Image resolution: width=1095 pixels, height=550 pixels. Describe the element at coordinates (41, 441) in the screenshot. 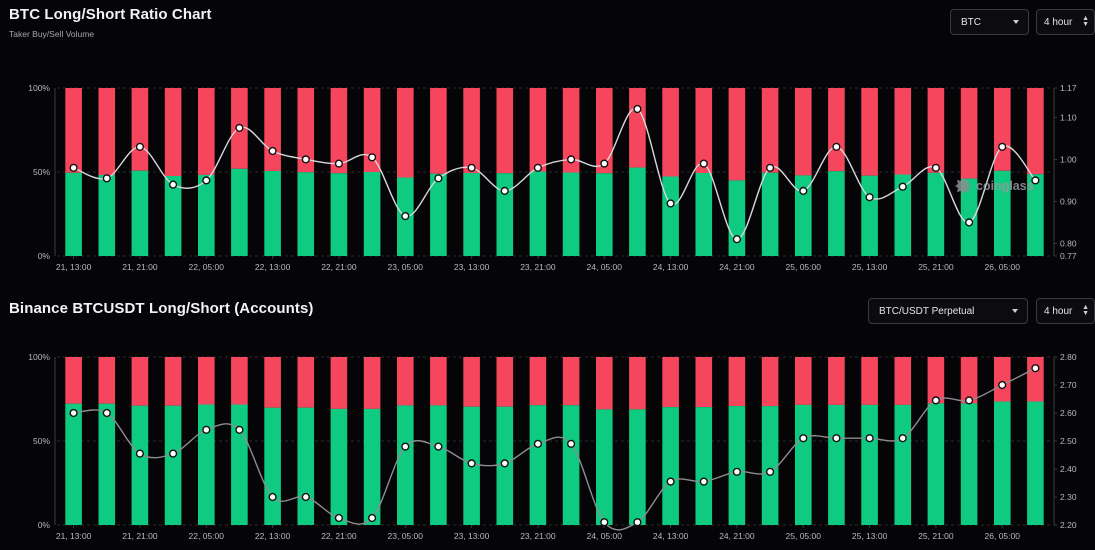

I see `left-tick-label: 50%` at that location.